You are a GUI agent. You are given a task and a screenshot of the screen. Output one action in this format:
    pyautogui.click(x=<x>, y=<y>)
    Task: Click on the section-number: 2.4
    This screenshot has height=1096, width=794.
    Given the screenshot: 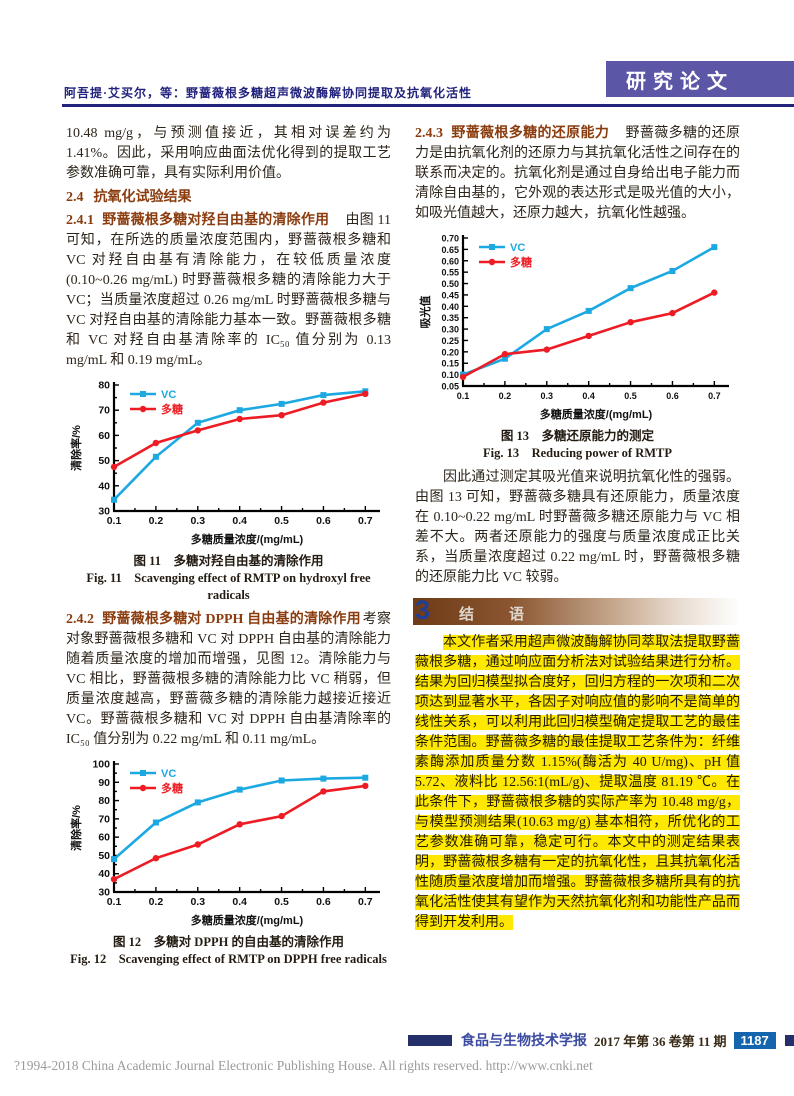 What is the action you would take?
    pyautogui.click(x=75, y=197)
    